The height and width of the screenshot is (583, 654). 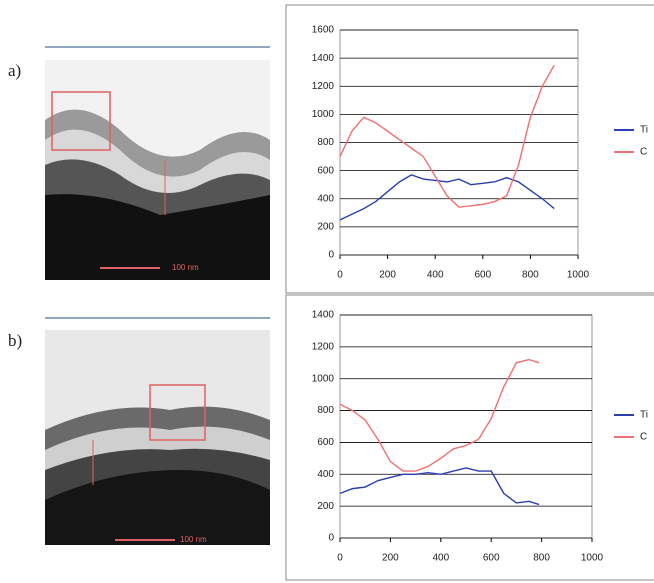 I want to click on panel-label: a), so click(x=14, y=70).